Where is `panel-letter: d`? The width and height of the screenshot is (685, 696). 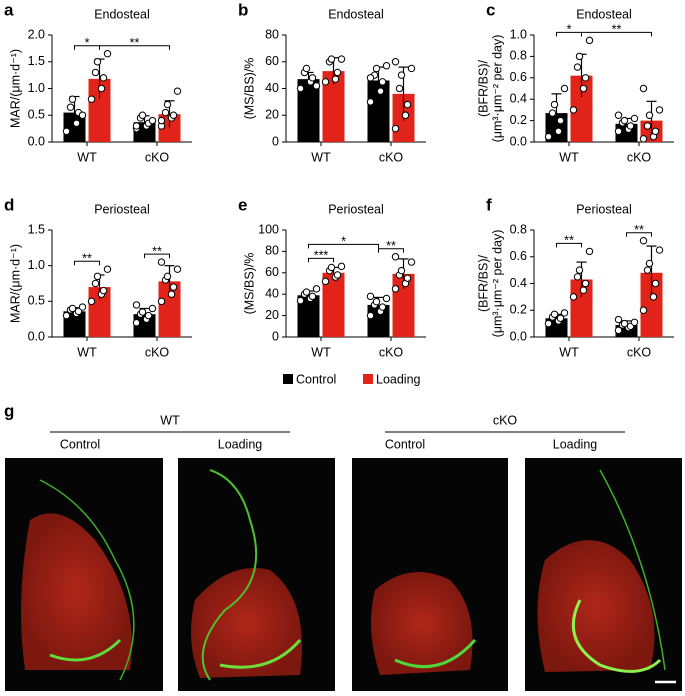
panel-letter: d is located at coordinates (9, 204).